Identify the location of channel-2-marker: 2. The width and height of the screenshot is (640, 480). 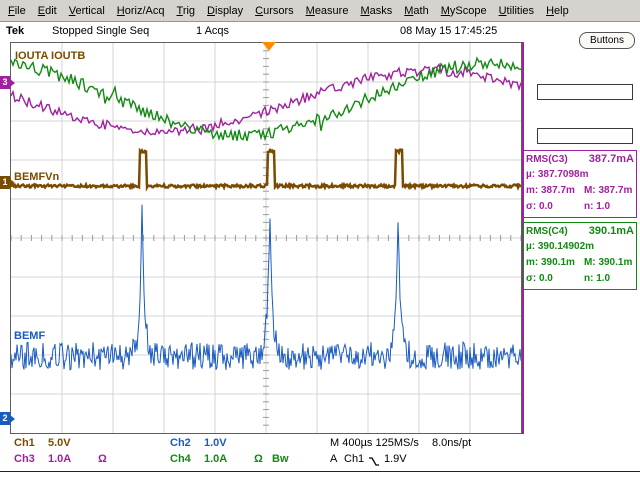
(7, 418).